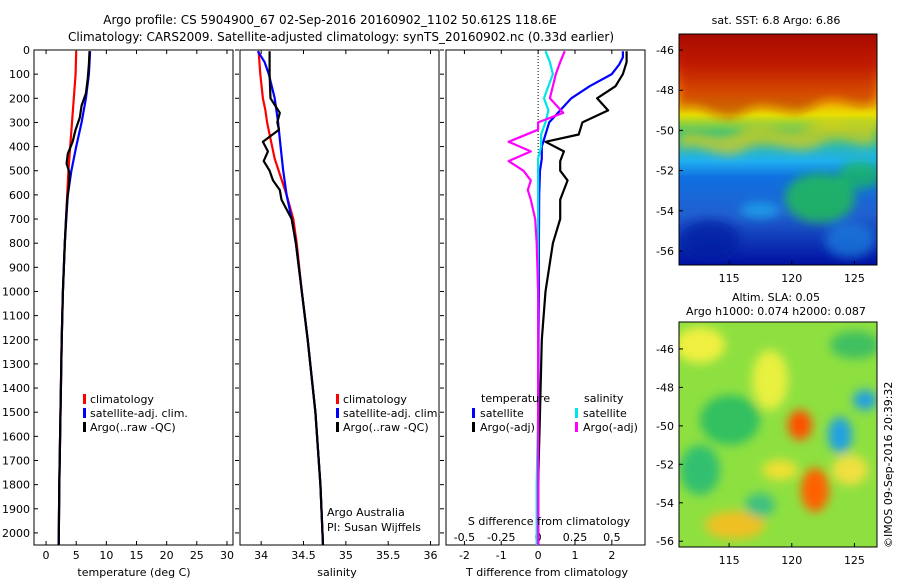 The width and height of the screenshot is (900, 580). Describe the element at coordinates (610, 427) in the screenshot. I see `legend-label-s-argo: Argo(-adj)` at that location.